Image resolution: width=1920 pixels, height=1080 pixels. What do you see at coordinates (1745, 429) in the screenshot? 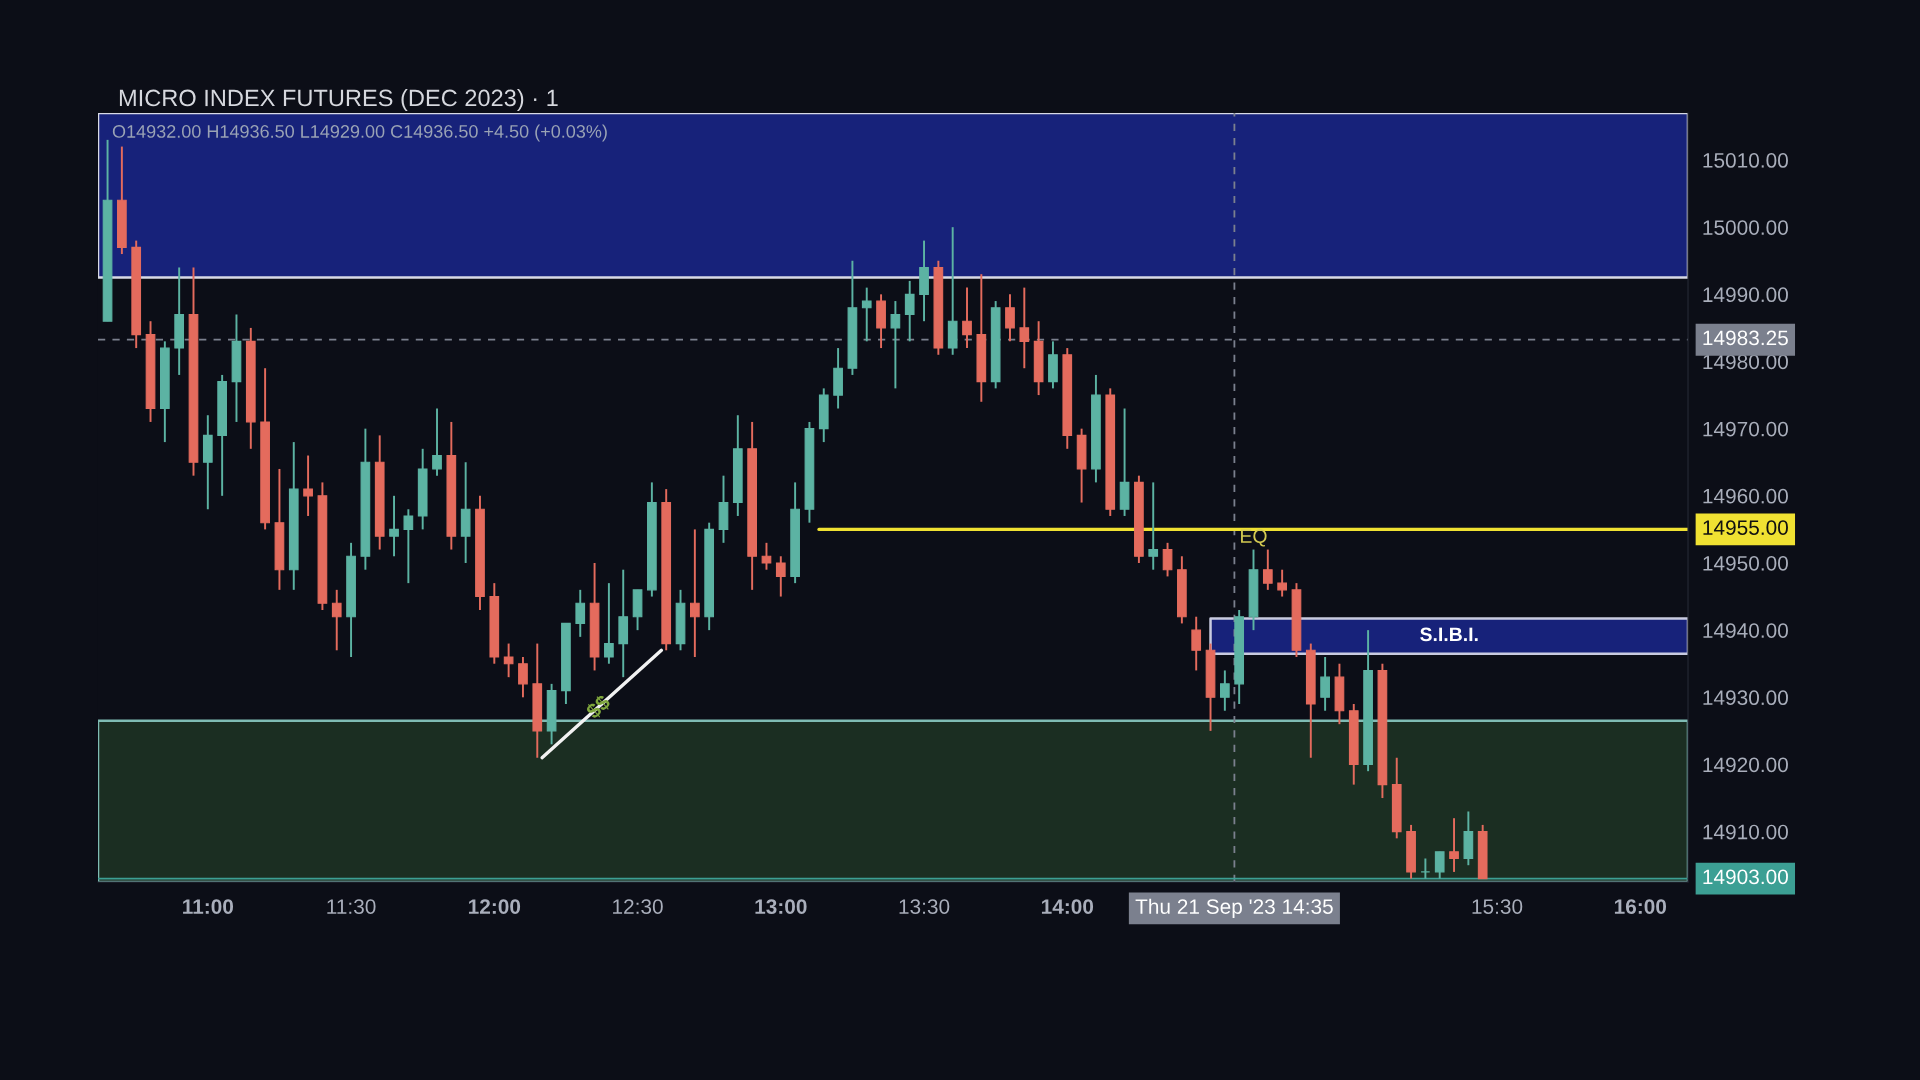
I see `y-tick-label: 14970.00` at bounding box center [1745, 429].